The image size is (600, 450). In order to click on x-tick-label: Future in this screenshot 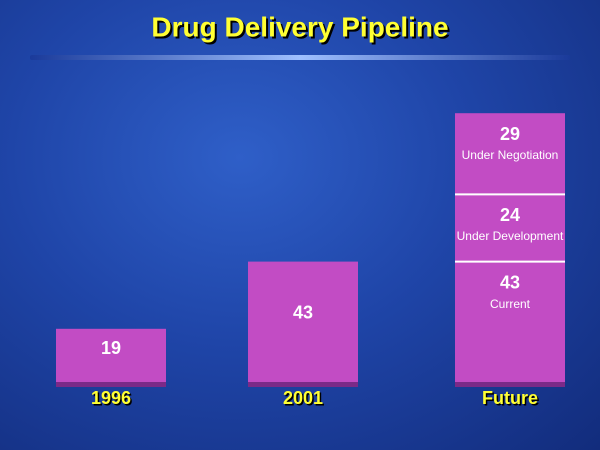, I will do `click(510, 398)`.